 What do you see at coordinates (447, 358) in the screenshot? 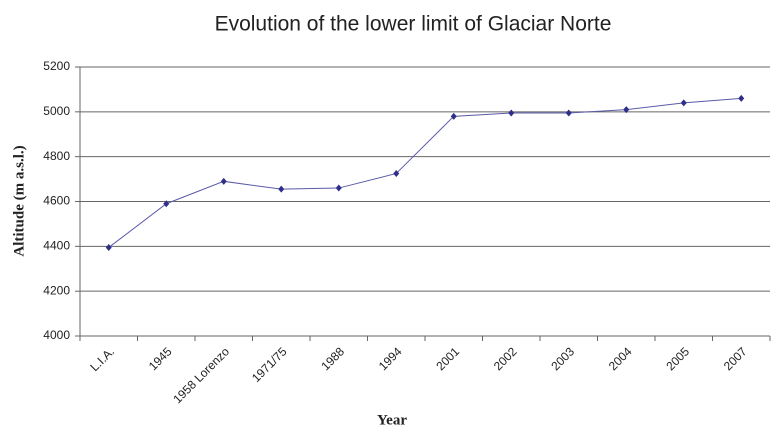
I see `x-tick-label: 2001` at bounding box center [447, 358].